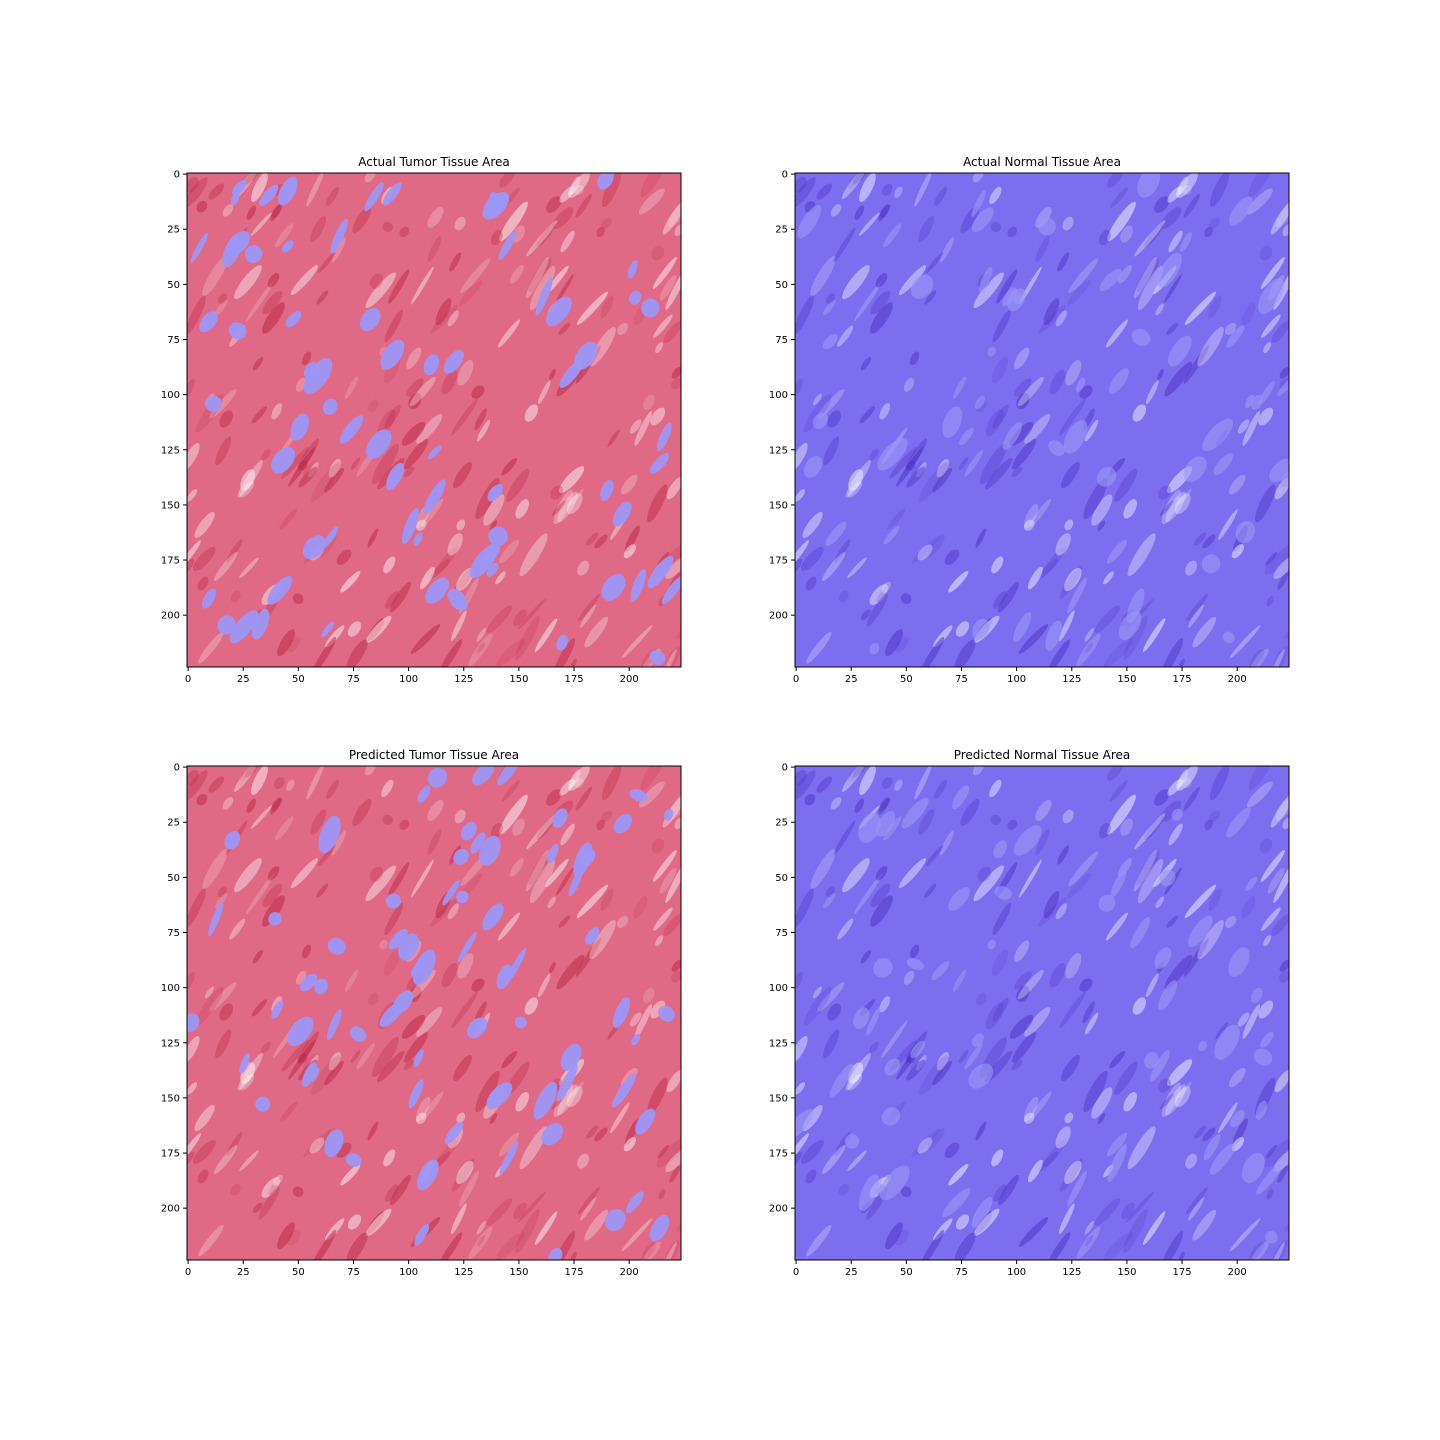 The height and width of the screenshot is (1440, 1440). I want to click on y-tick-label: 50, so click(781, 285).